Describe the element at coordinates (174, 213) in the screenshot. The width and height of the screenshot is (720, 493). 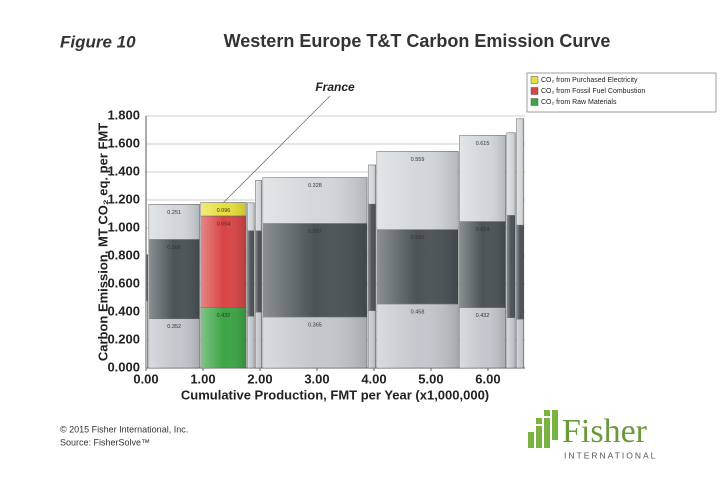
I see `data-label: 0.251` at that location.